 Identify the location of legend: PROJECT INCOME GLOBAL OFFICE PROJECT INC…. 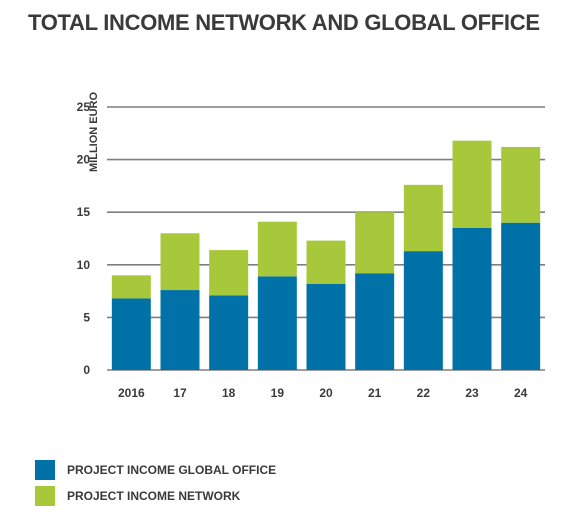
(155, 484).